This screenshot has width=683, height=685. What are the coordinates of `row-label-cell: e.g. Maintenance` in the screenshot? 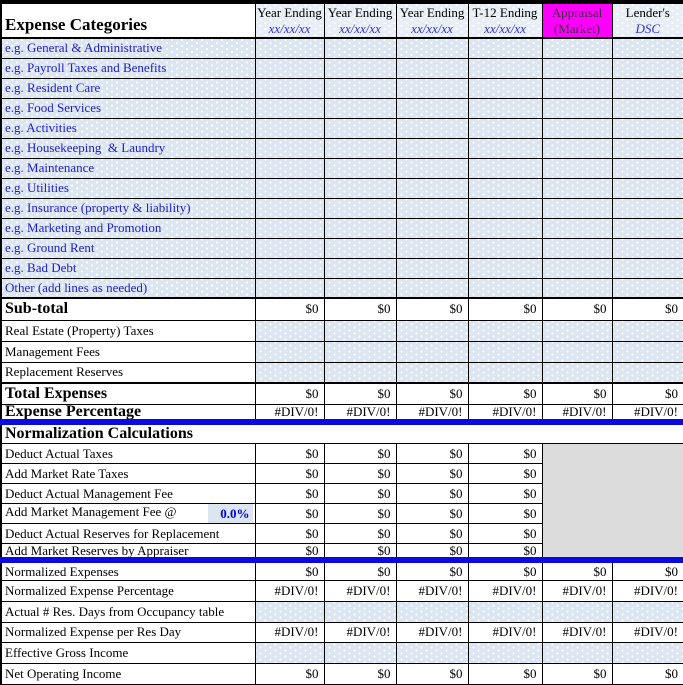 It's located at (128, 168).